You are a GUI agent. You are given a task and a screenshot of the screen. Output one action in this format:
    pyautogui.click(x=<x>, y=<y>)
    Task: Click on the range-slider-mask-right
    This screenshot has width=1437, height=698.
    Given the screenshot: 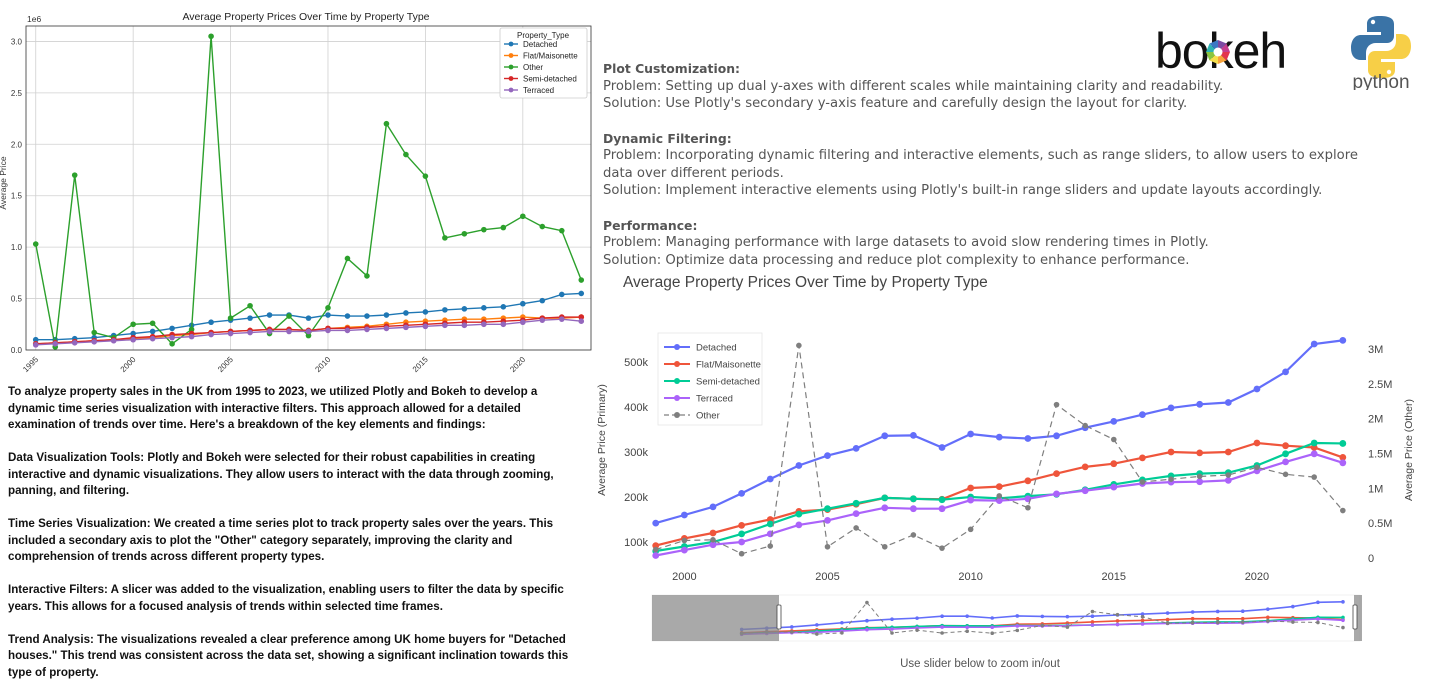 What is the action you would take?
    pyautogui.click(x=1358, y=618)
    